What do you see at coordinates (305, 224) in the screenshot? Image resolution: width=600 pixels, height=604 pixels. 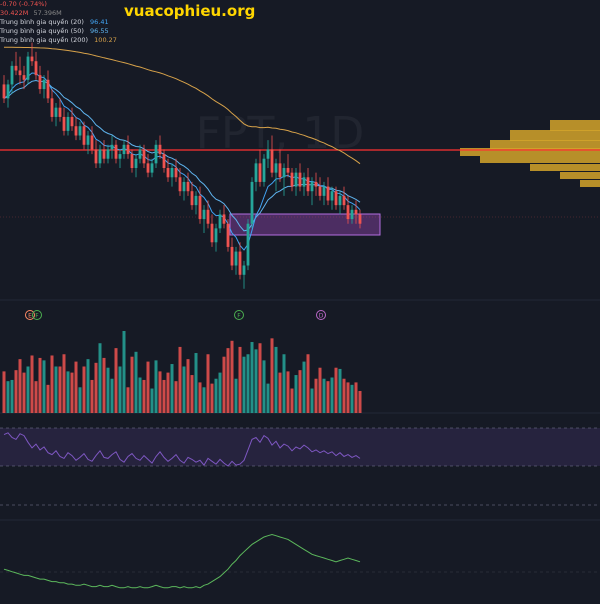 I see `support-zone-box` at bounding box center [305, 224].